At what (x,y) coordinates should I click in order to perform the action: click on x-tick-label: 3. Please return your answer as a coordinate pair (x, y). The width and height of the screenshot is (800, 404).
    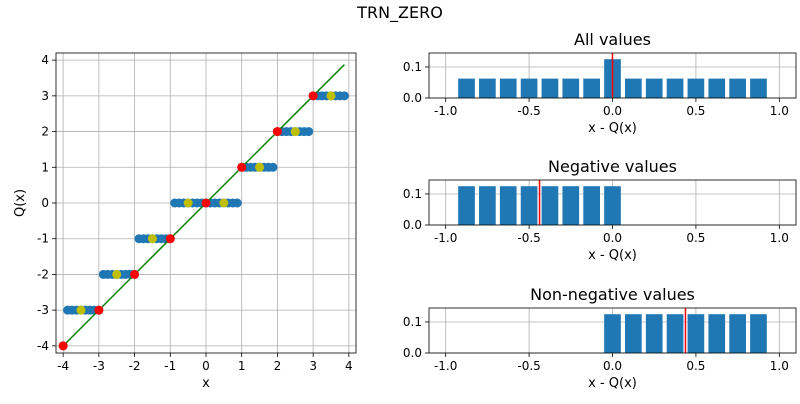
    Looking at the image, I should click on (313, 366).